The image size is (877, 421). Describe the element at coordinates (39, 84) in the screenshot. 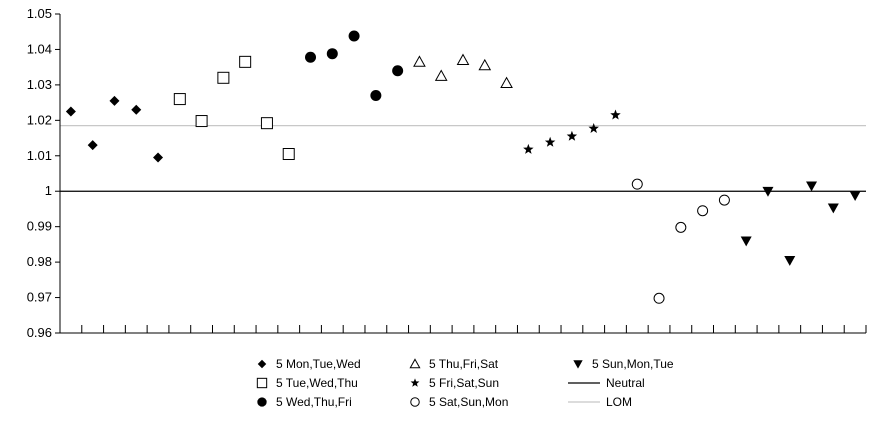

I see `y-tick-label: 1.03` at that location.